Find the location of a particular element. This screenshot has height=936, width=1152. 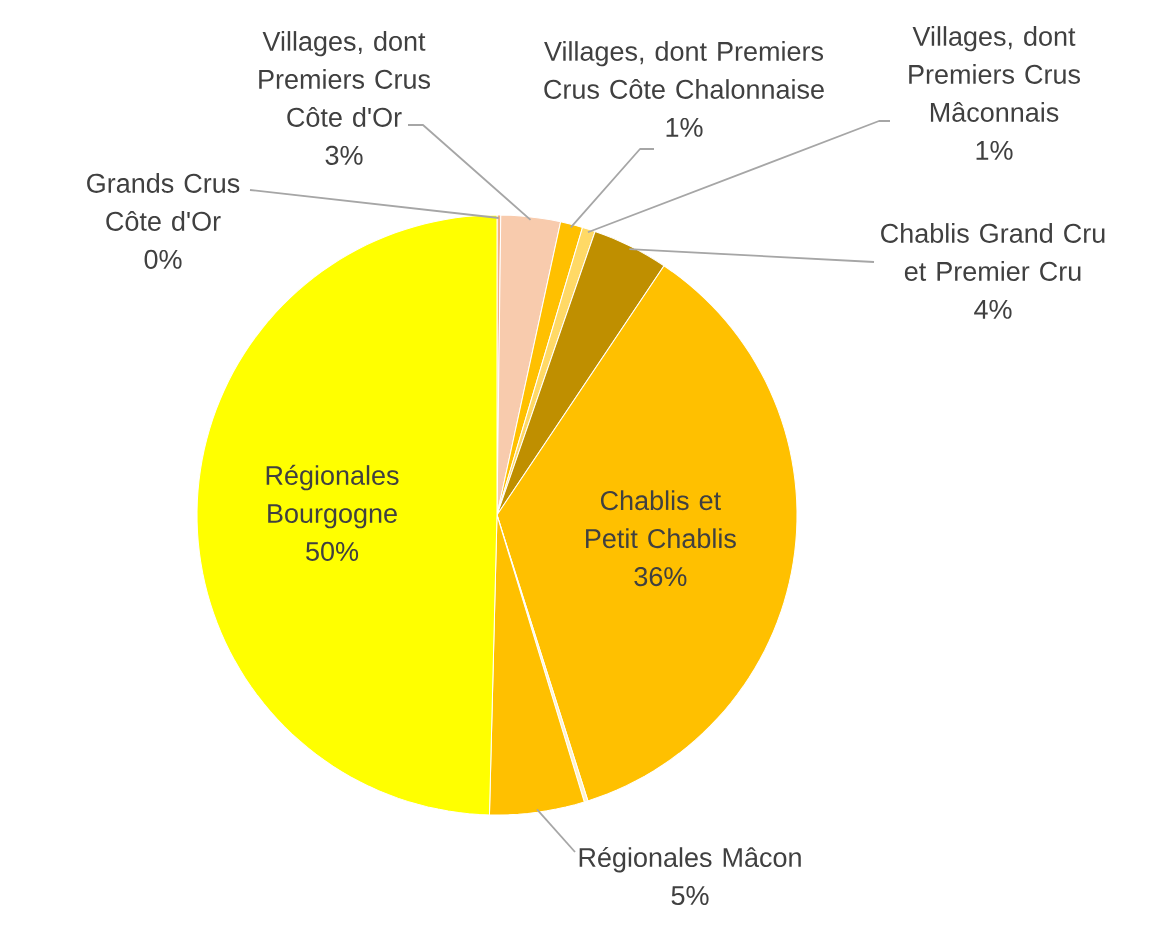

slice-label: Villages, dont Premiers Crus Côte d'Or is located at coordinates (344, 79).